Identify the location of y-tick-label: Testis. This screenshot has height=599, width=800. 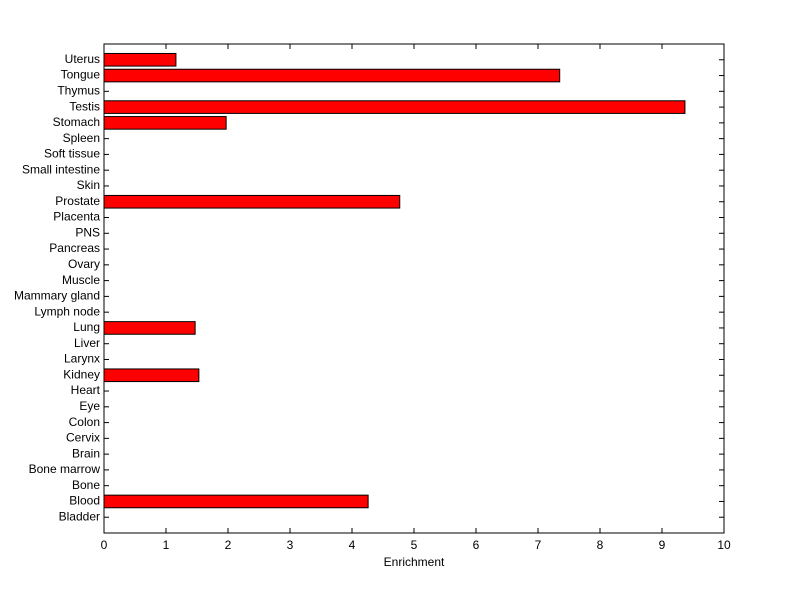
(84, 106).